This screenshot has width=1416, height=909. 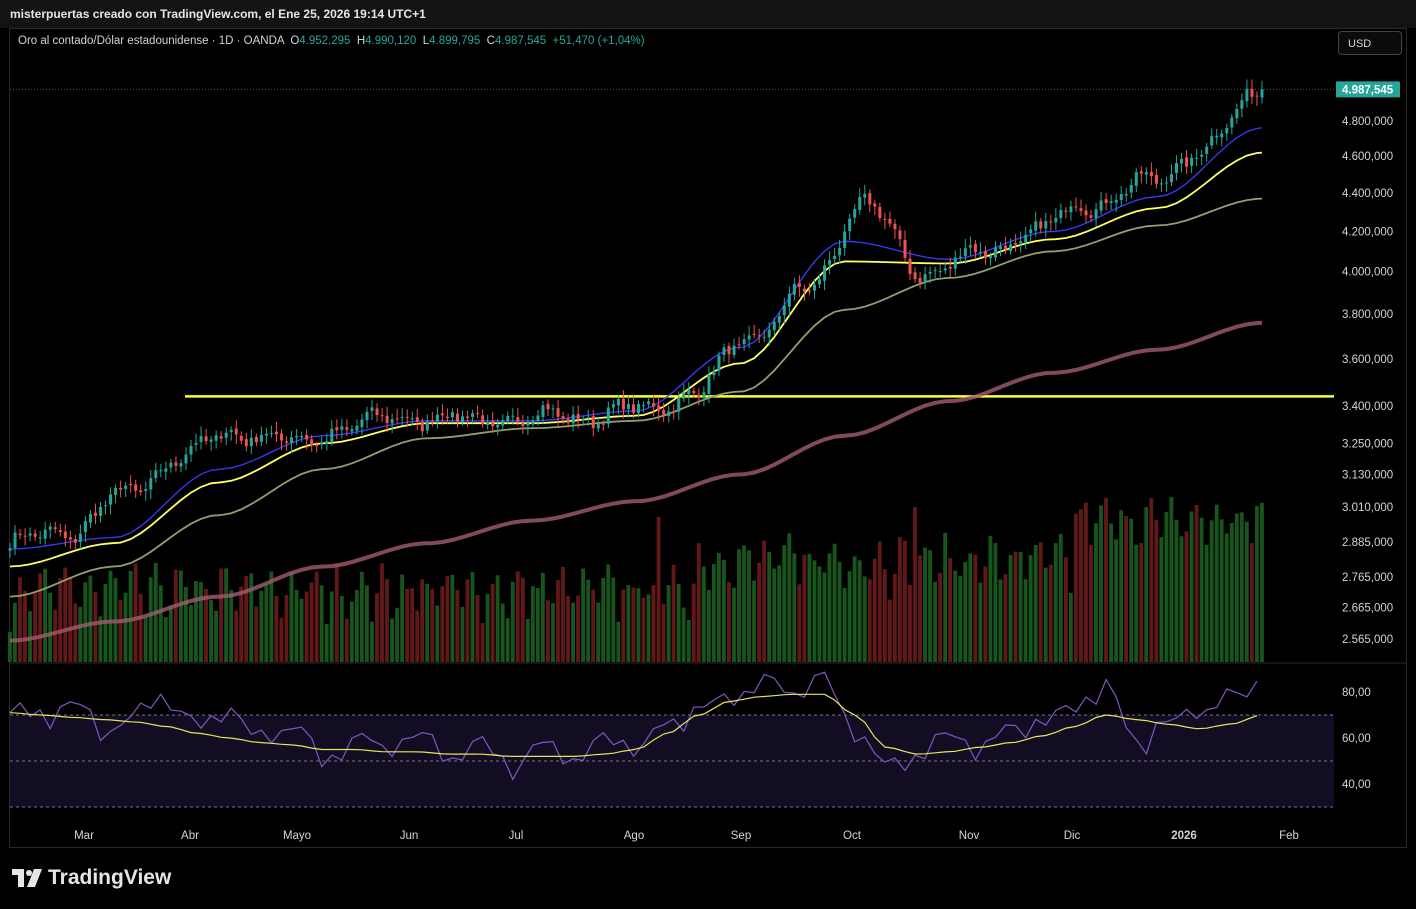 I want to click on price-axis-tick: 2.765,000, so click(x=1367, y=578).